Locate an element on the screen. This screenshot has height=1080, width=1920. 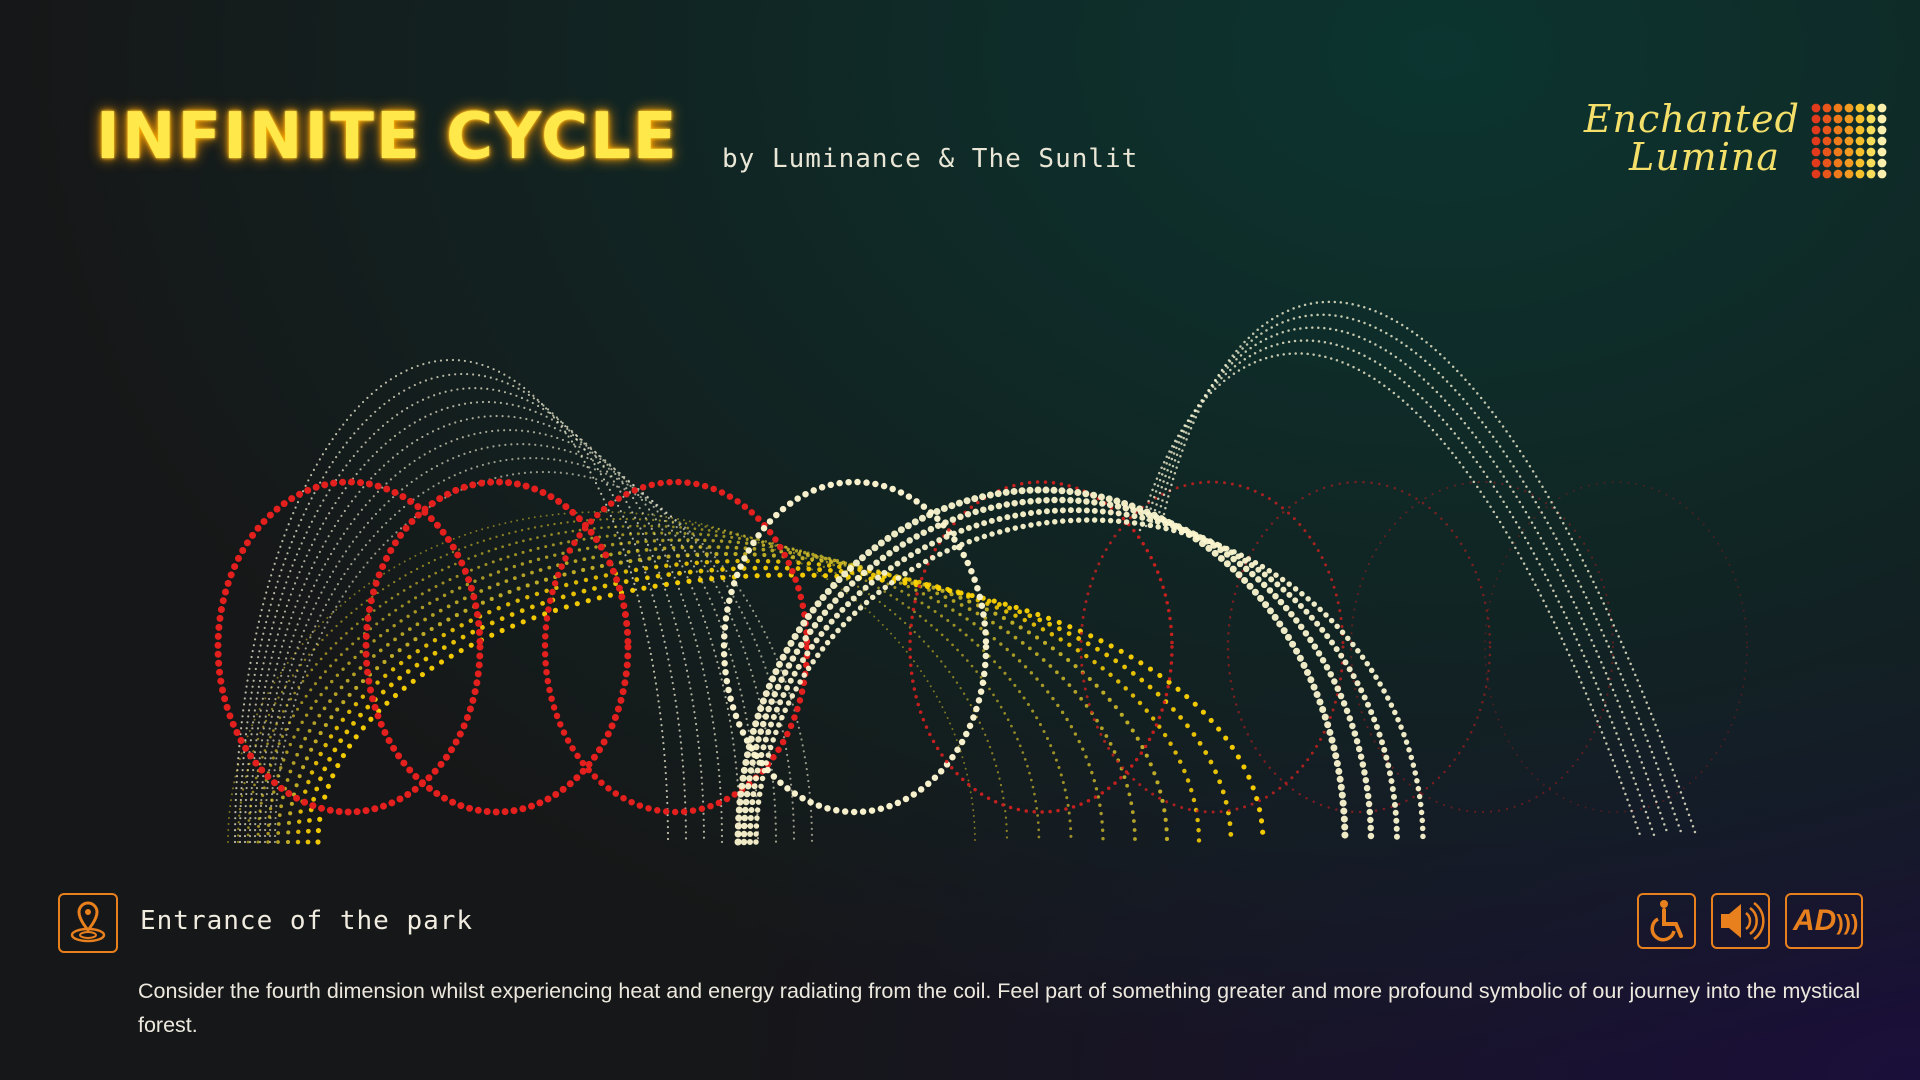
audio-description-icon: AD))) is located at coordinates (1824, 921).